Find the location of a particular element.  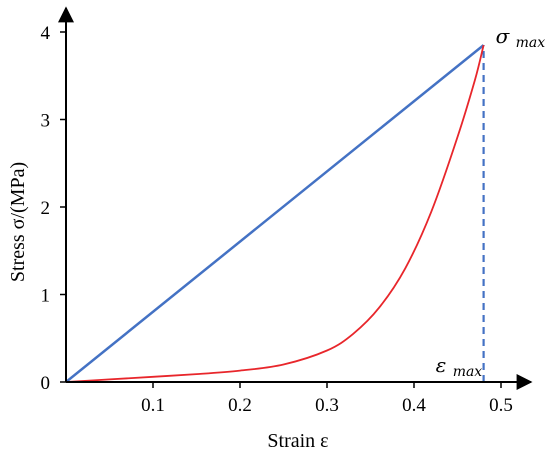

sigma-max-subscript: max is located at coordinates (531, 43).